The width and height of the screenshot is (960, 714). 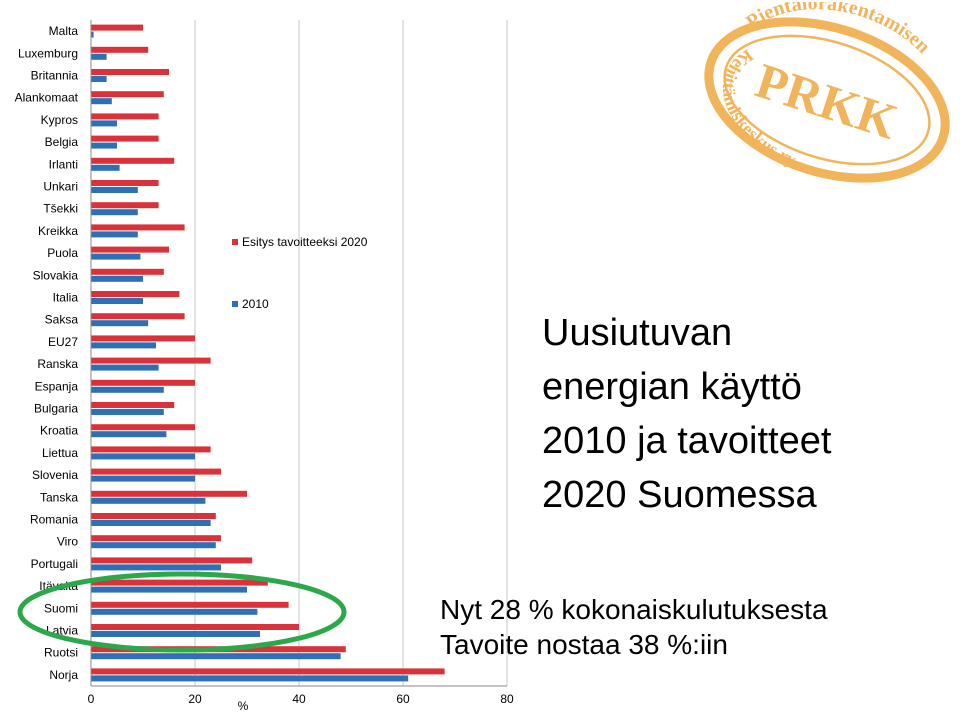 What do you see at coordinates (62, 320) in the screenshot?
I see `category-label: Saksa` at bounding box center [62, 320].